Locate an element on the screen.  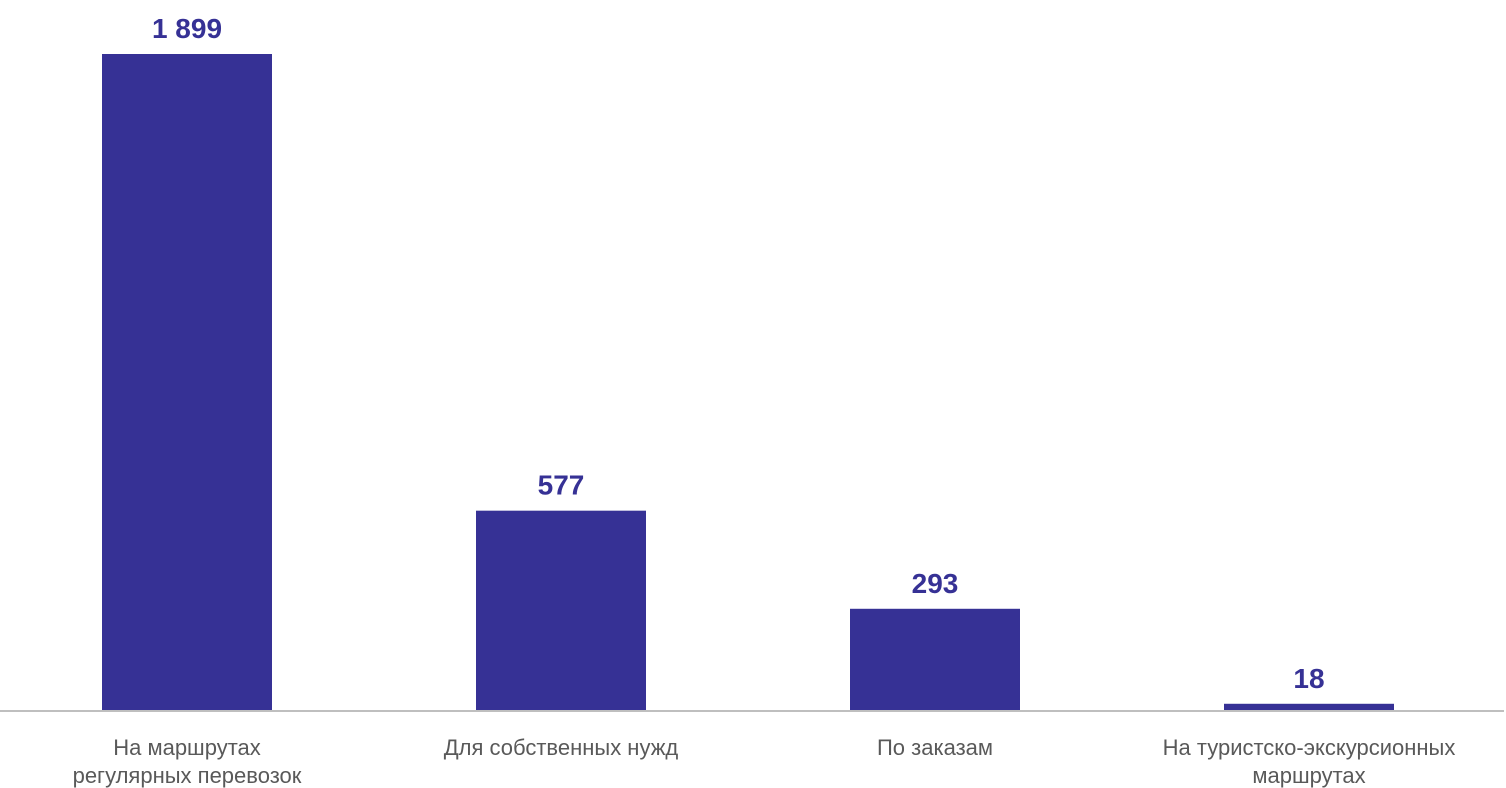
category-label-1: Для собственных нужд is located at coordinates (561, 747).